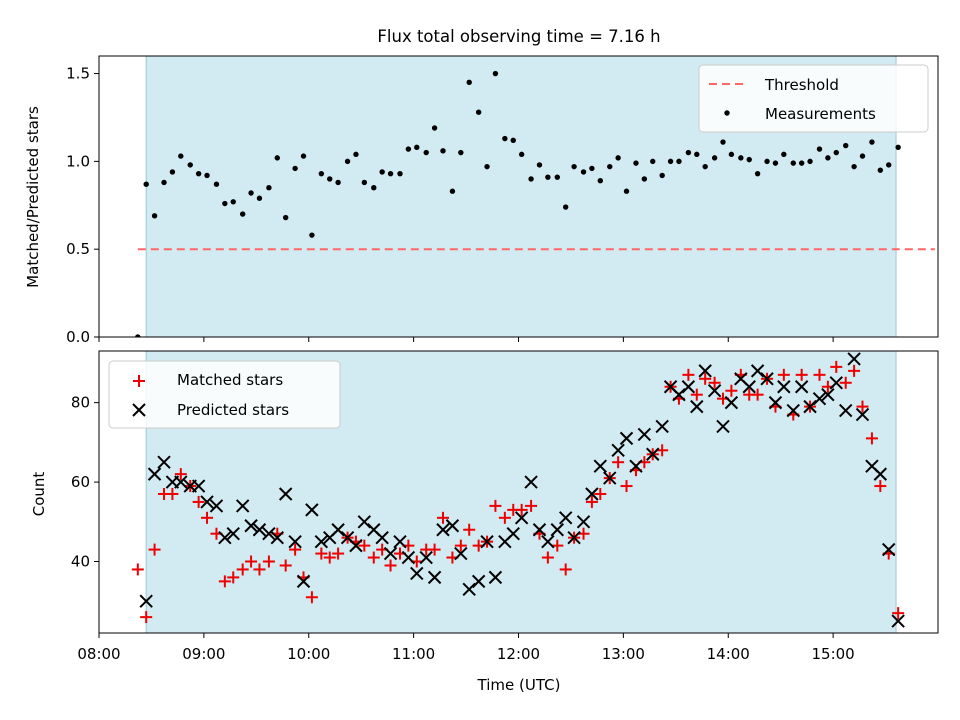  Describe the element at coordinates (203, 654) in the screenshot. I see `xtick-label: 09:00` at that location.